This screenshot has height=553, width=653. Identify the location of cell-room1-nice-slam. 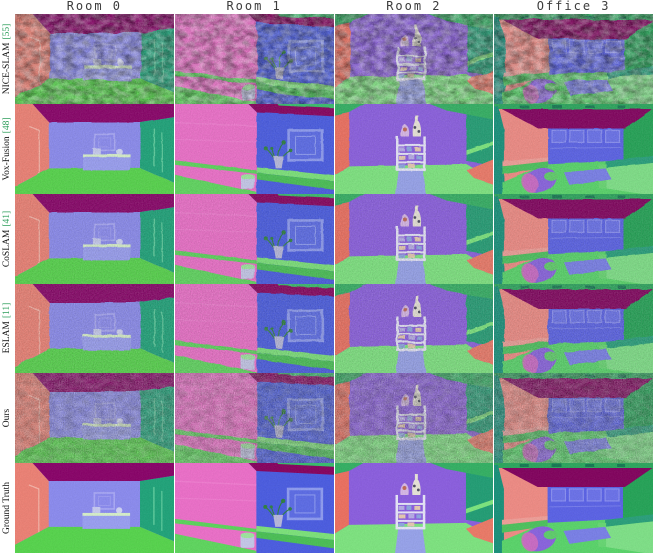
(254, 59).